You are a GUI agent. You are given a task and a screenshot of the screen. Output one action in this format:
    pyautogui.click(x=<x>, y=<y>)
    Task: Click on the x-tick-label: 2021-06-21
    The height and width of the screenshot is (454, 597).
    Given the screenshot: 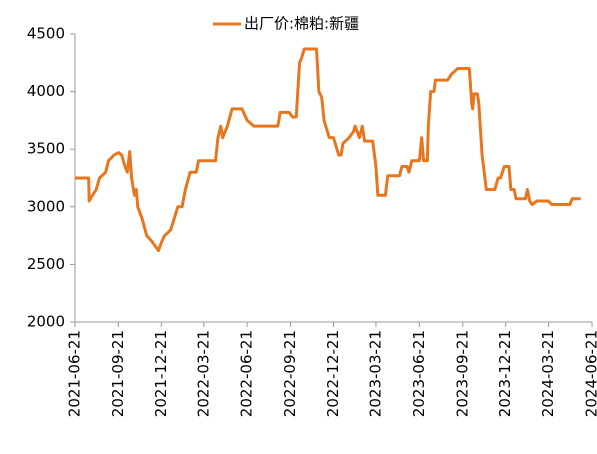 What is the action you would take?
    pyautogui.click(x=75, y=373)
    